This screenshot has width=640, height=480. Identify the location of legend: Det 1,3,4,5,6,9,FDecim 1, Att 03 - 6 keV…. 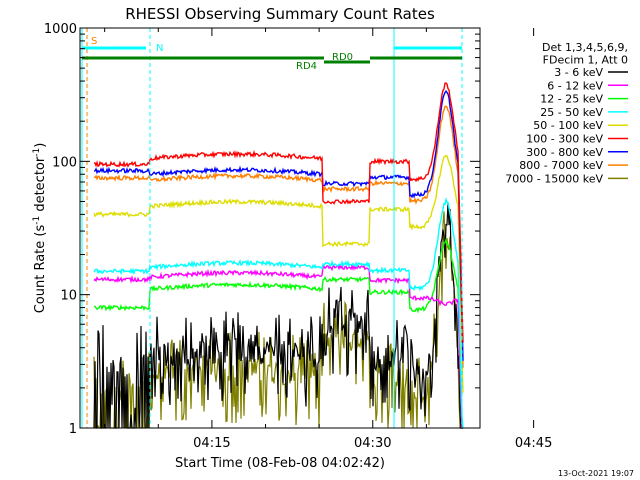
(566, 113).